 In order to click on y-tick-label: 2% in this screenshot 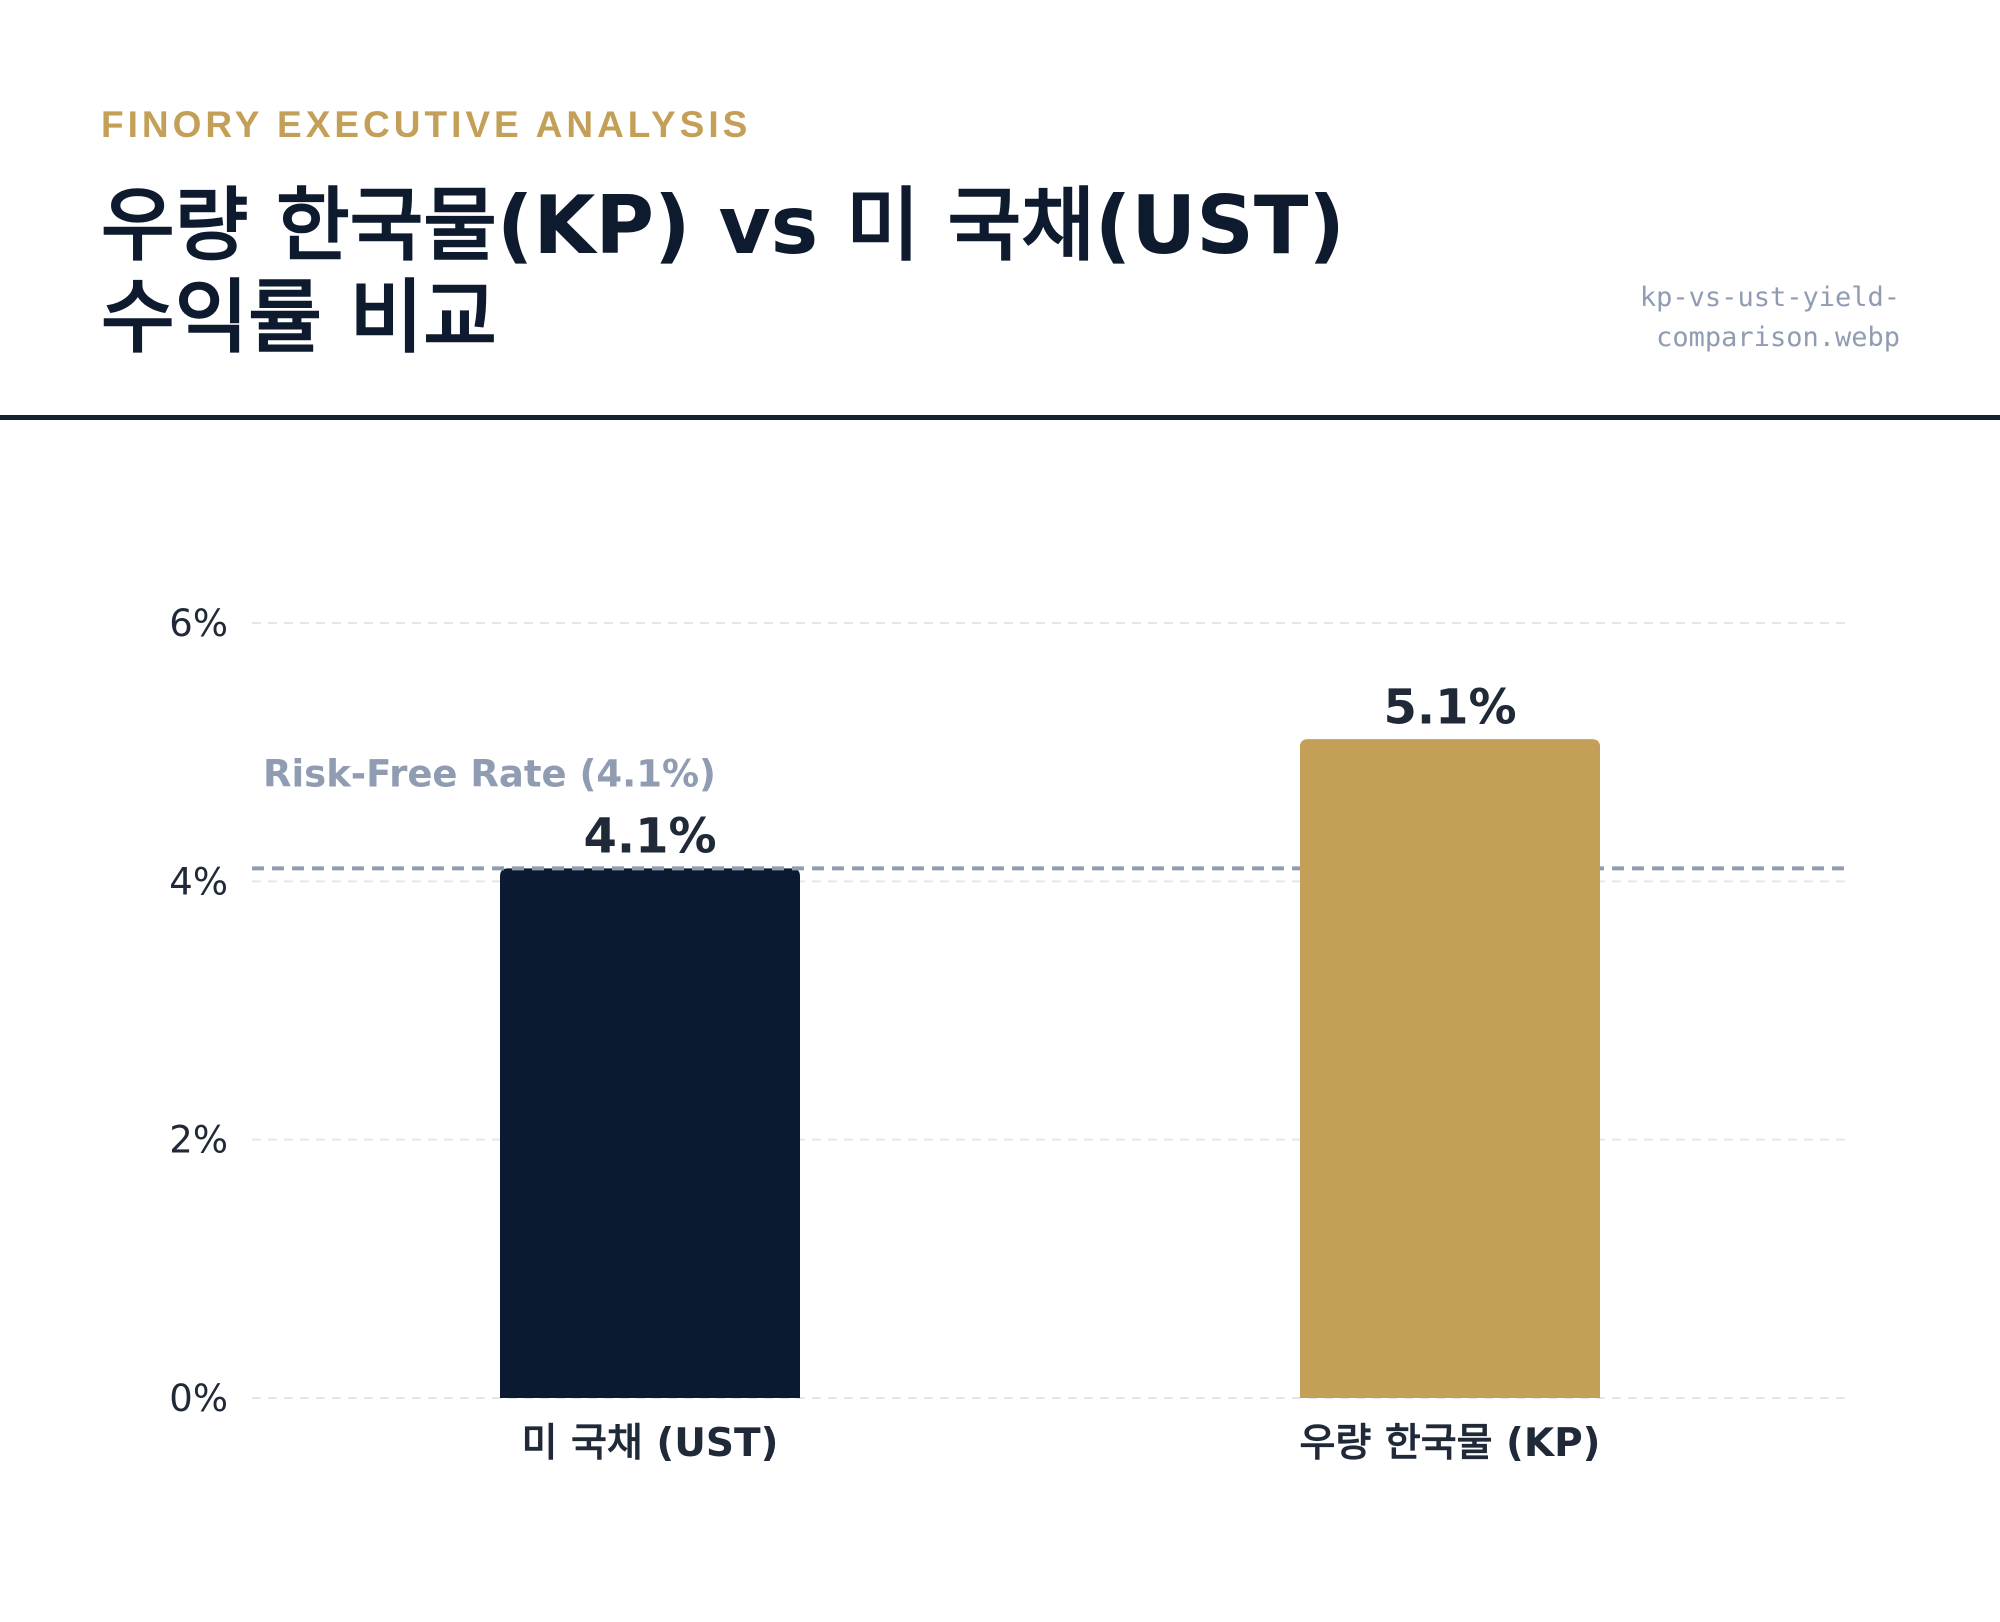, I will do `click(198, 1140)`.